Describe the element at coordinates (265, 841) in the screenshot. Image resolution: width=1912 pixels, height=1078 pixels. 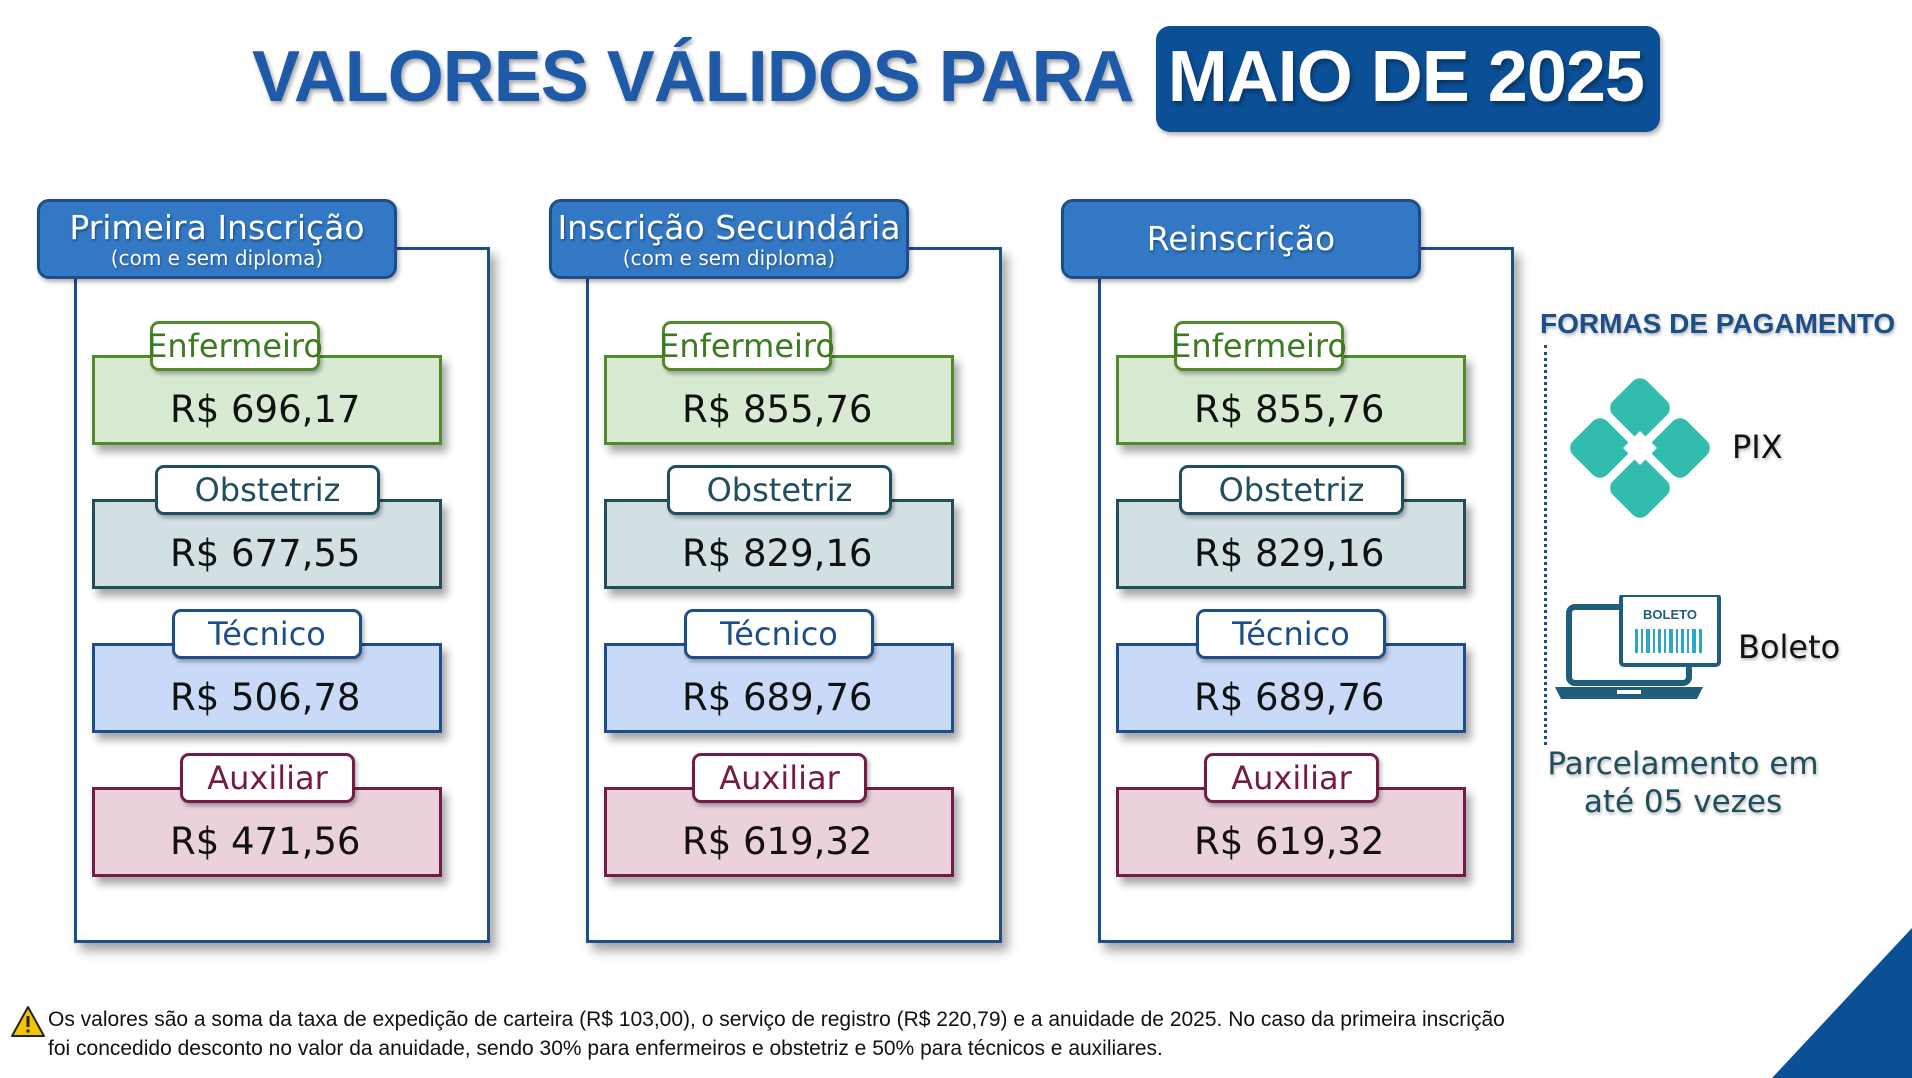
I see `price-value: R$ 471,56` at that location.